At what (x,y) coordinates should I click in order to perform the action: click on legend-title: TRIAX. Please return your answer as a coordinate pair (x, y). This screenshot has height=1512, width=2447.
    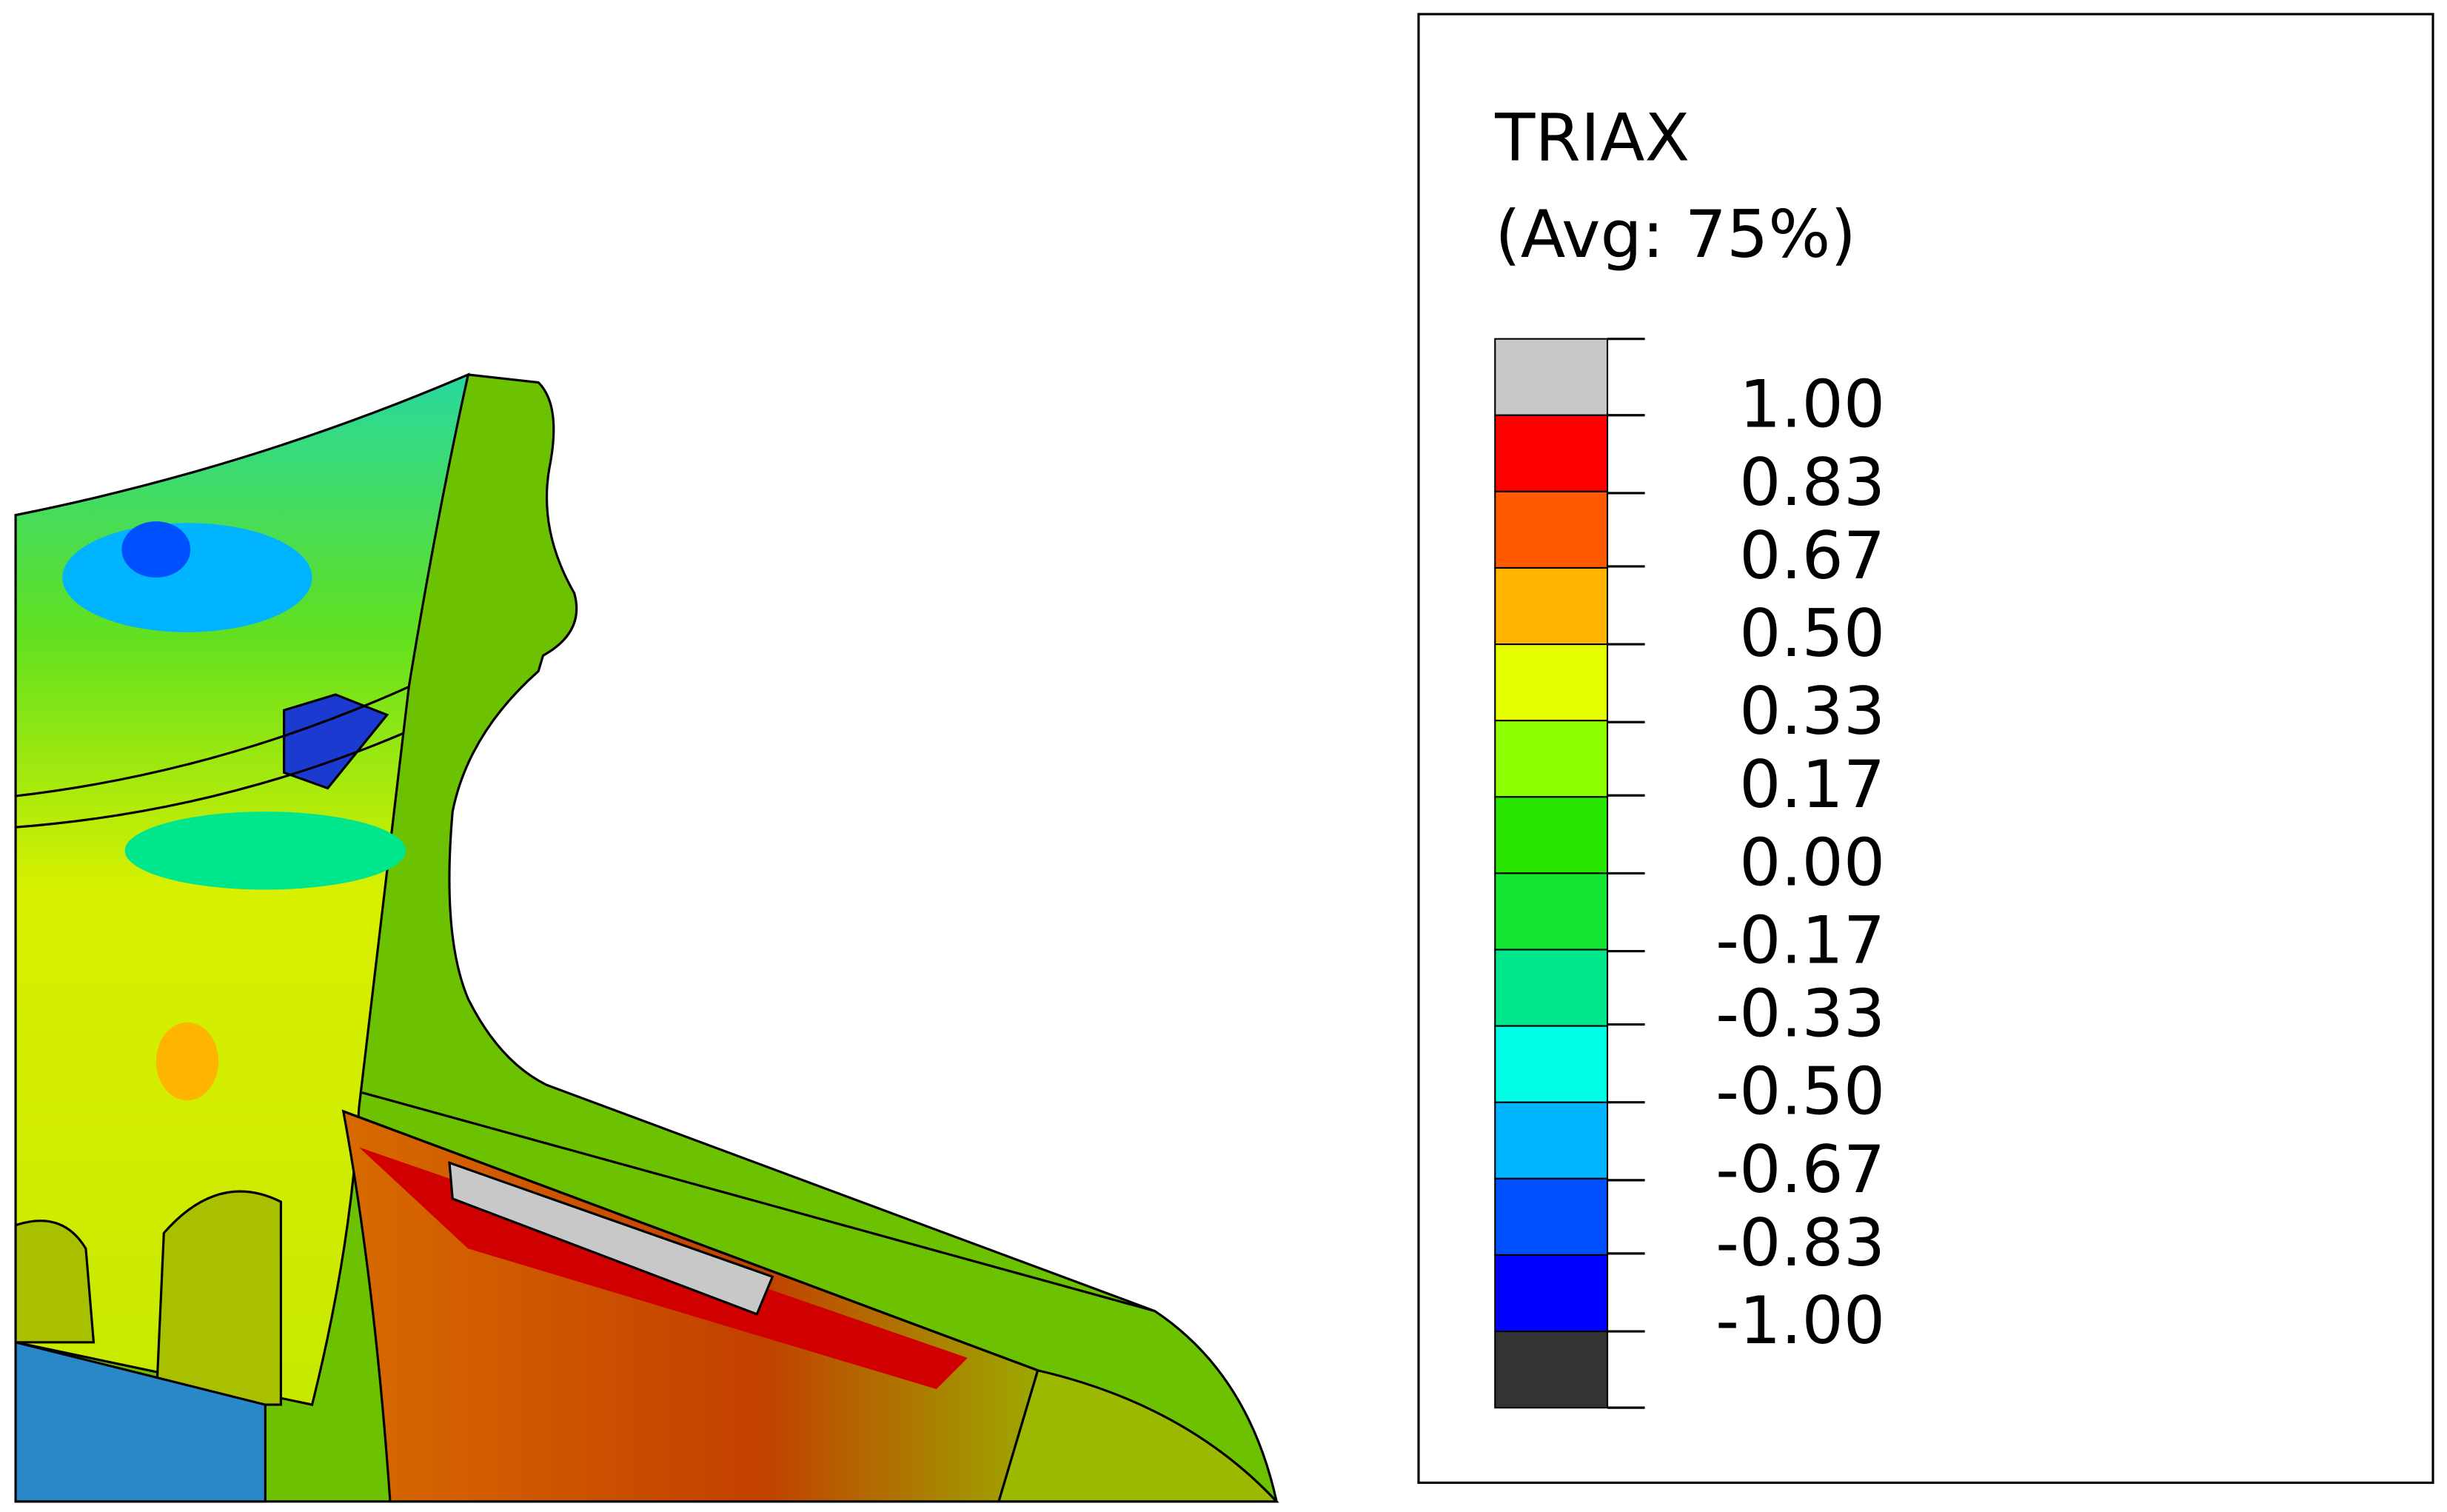
    Looking at the image, I should click on (1592, 137).